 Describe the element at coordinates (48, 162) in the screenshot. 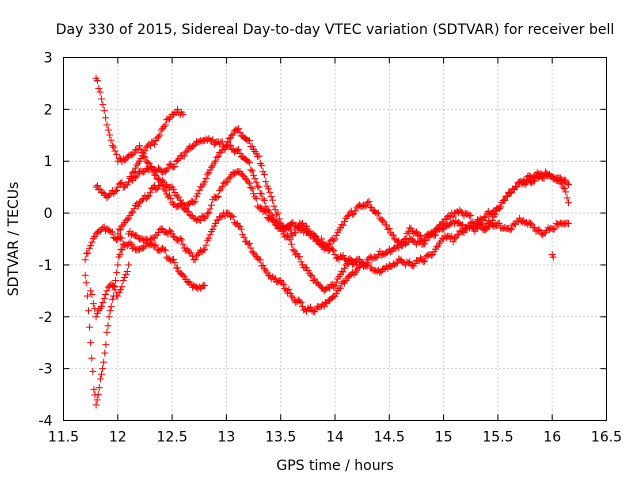

I see `y-tick-label: 1` at that location.